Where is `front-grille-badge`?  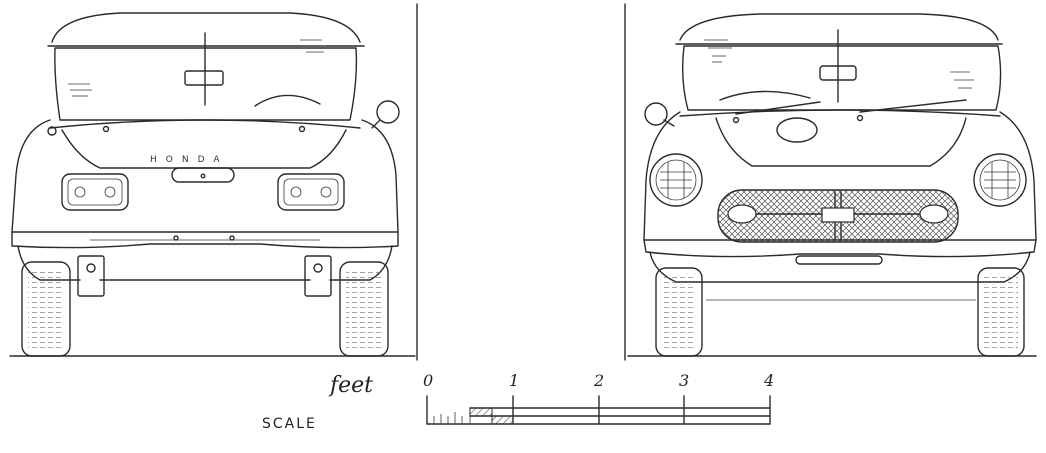
front-grille-badge is located at coordinates (838, 215).